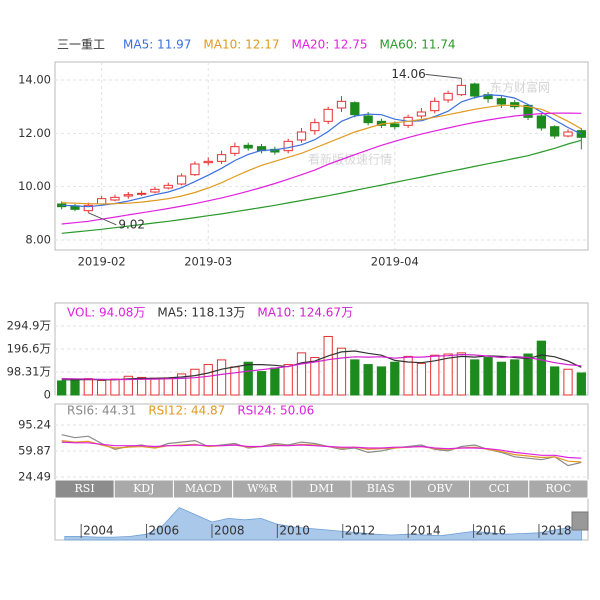  I want to click on y-tick-label: 196.6万, so click(29, 348).